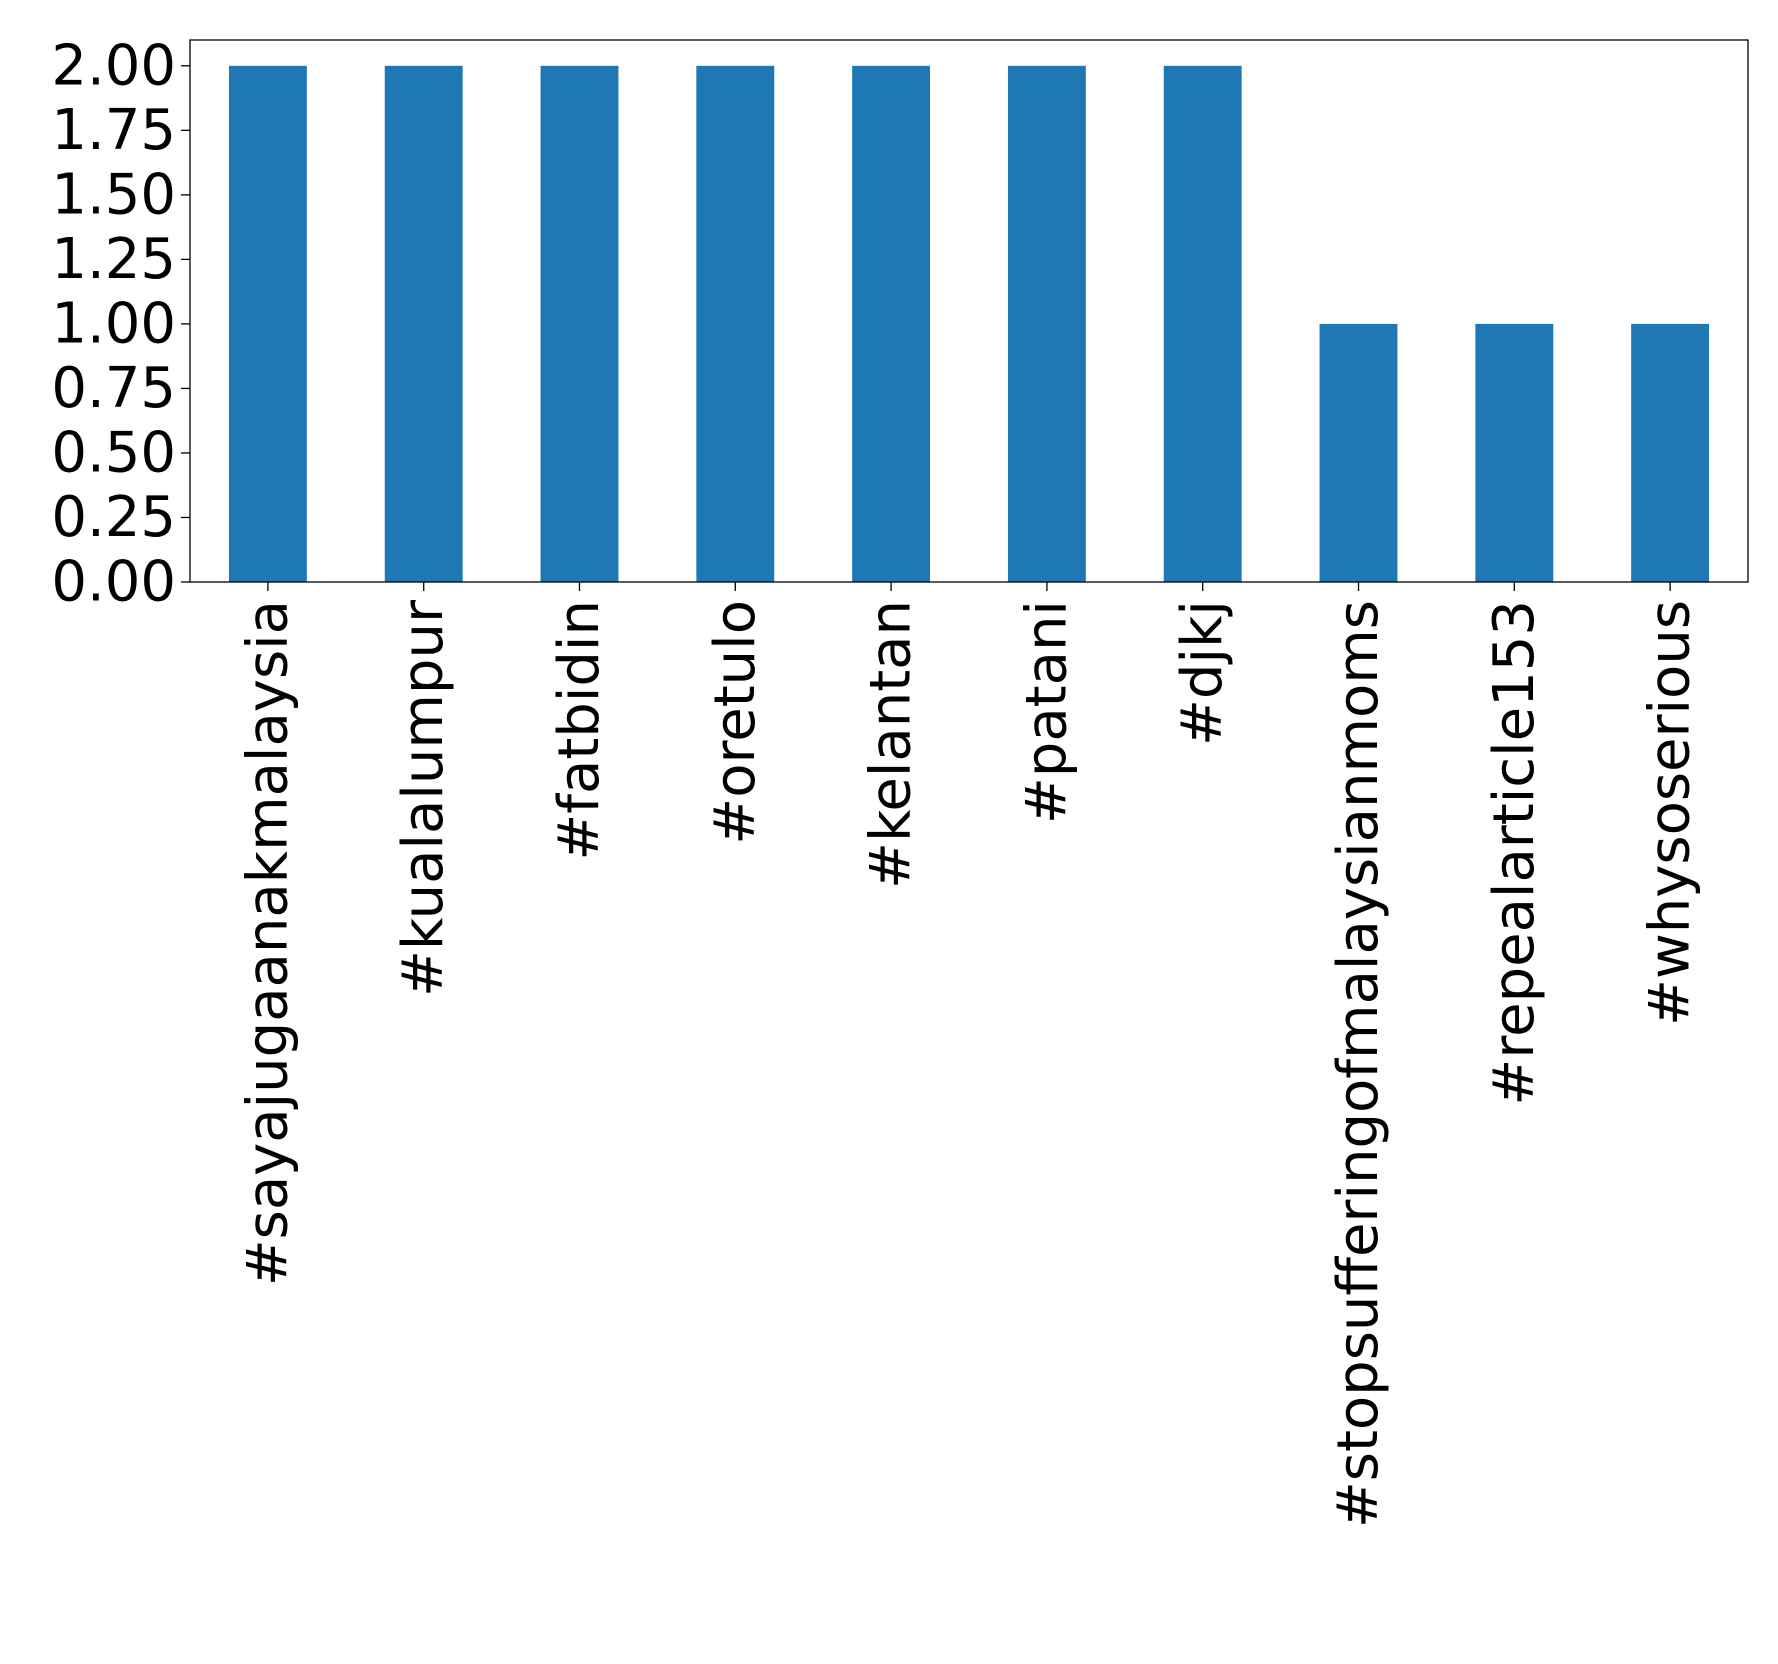  What do you see at coordinates (267, 943) in the screenshot?
I see `x-tick-label: #sayajugaanakmalaysia` at bounding box center [267, 943].